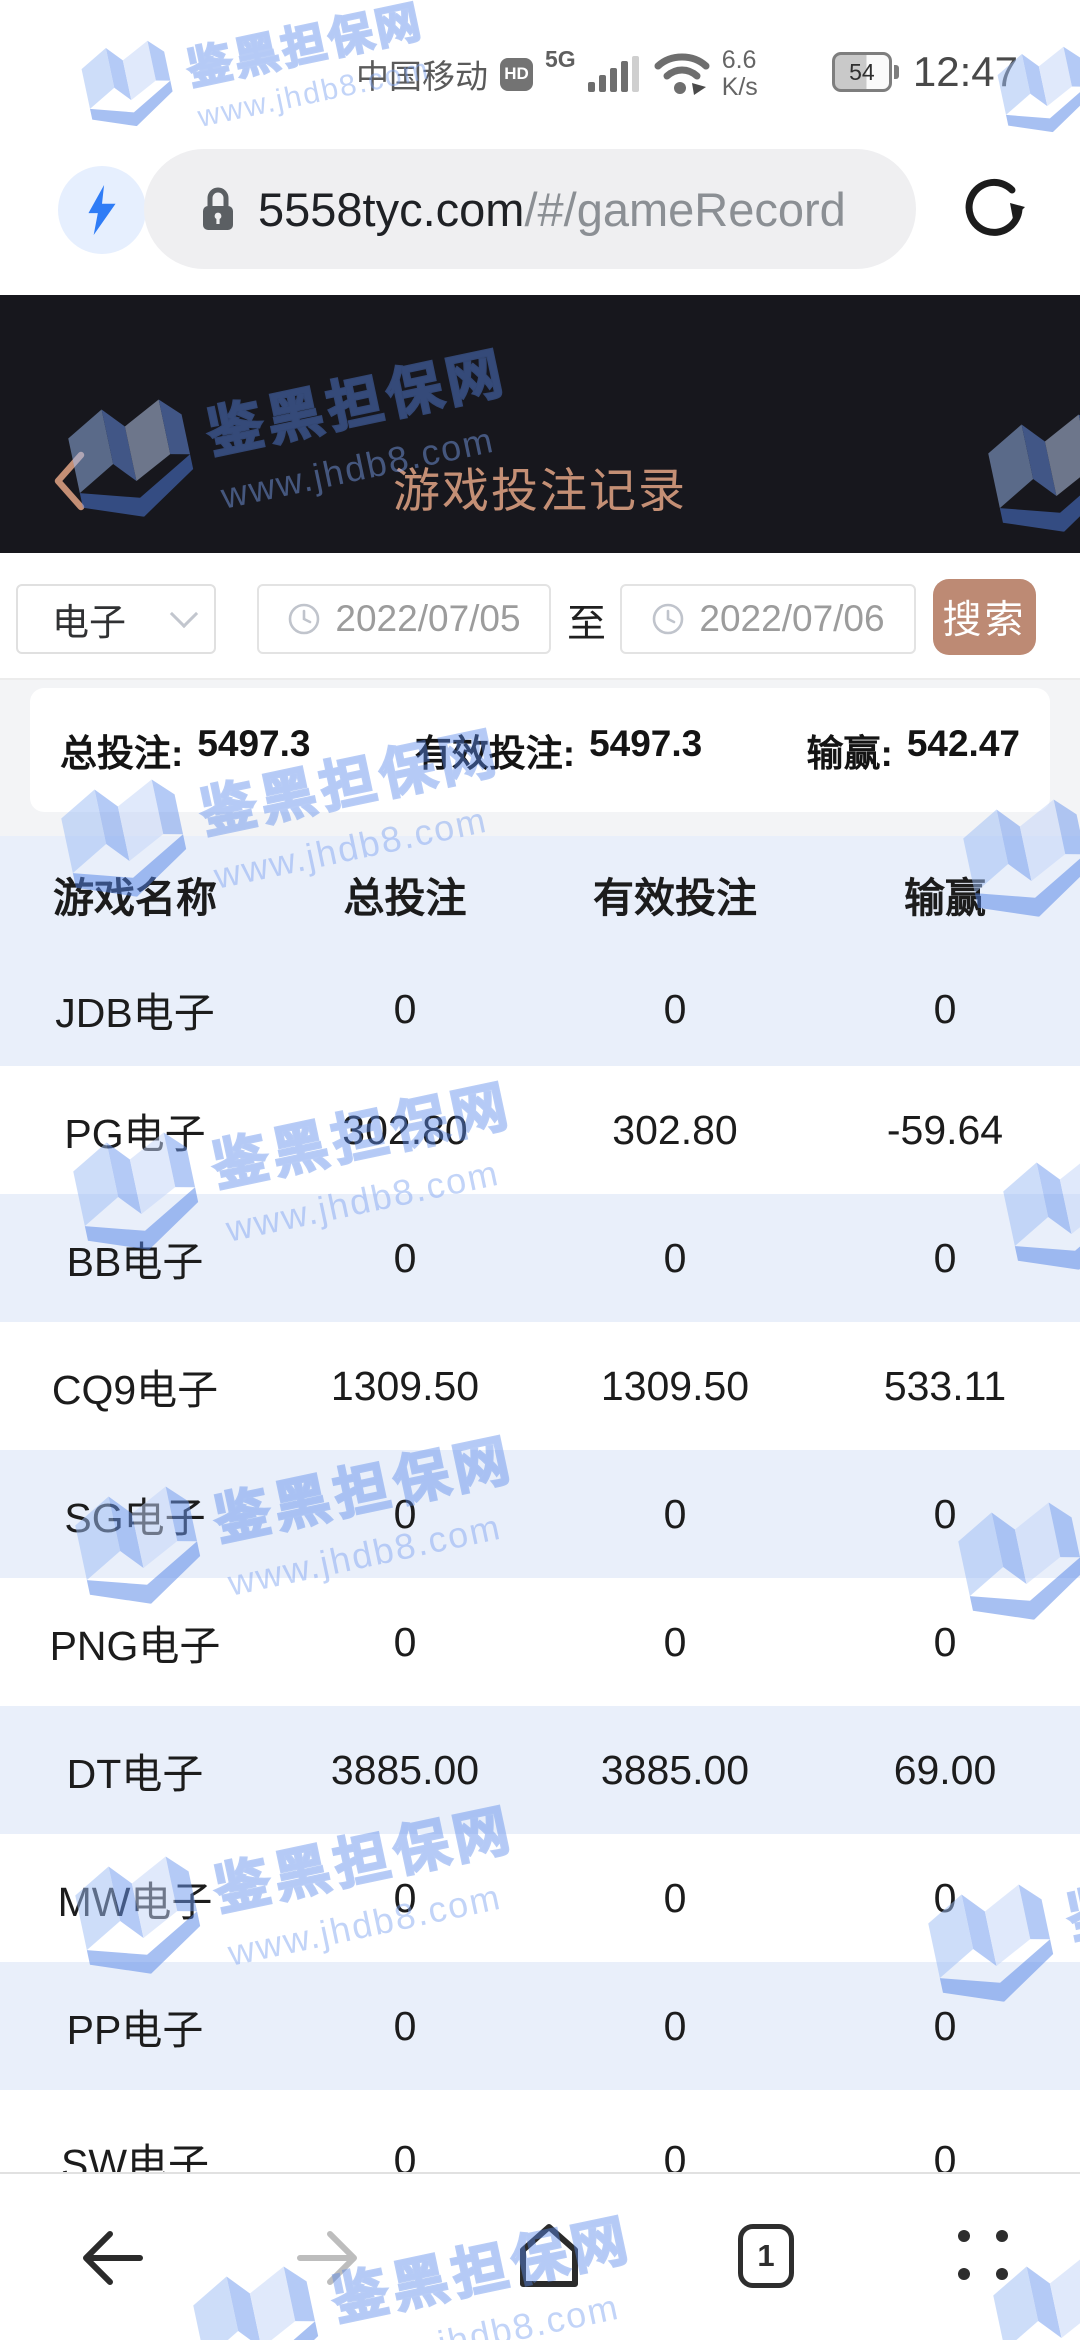  I want to click on signal-strength-icon, so click(613, 74).